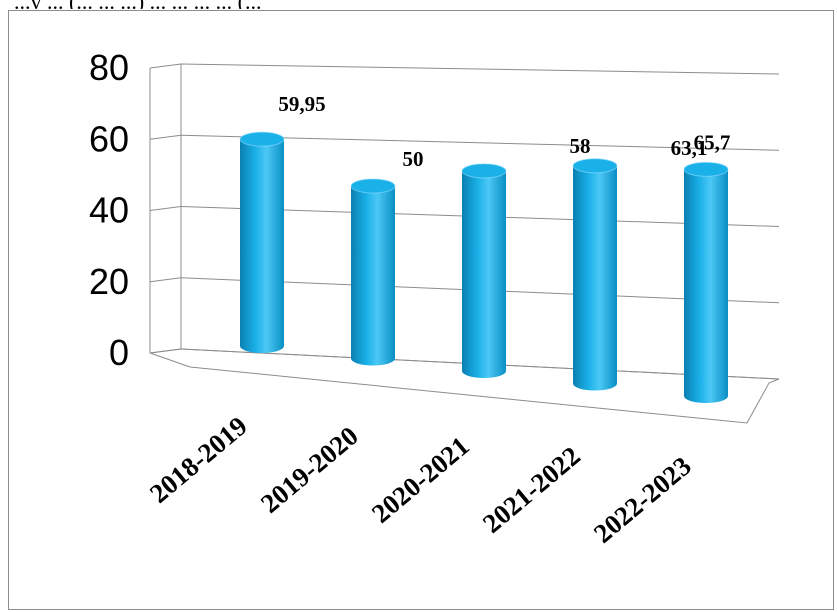 This screenshot has height=612, width=837. What do you see at coordinates (109, 281) in the screenshot?
I see `y-tick-label: 20` at bounding box center [109, 281].